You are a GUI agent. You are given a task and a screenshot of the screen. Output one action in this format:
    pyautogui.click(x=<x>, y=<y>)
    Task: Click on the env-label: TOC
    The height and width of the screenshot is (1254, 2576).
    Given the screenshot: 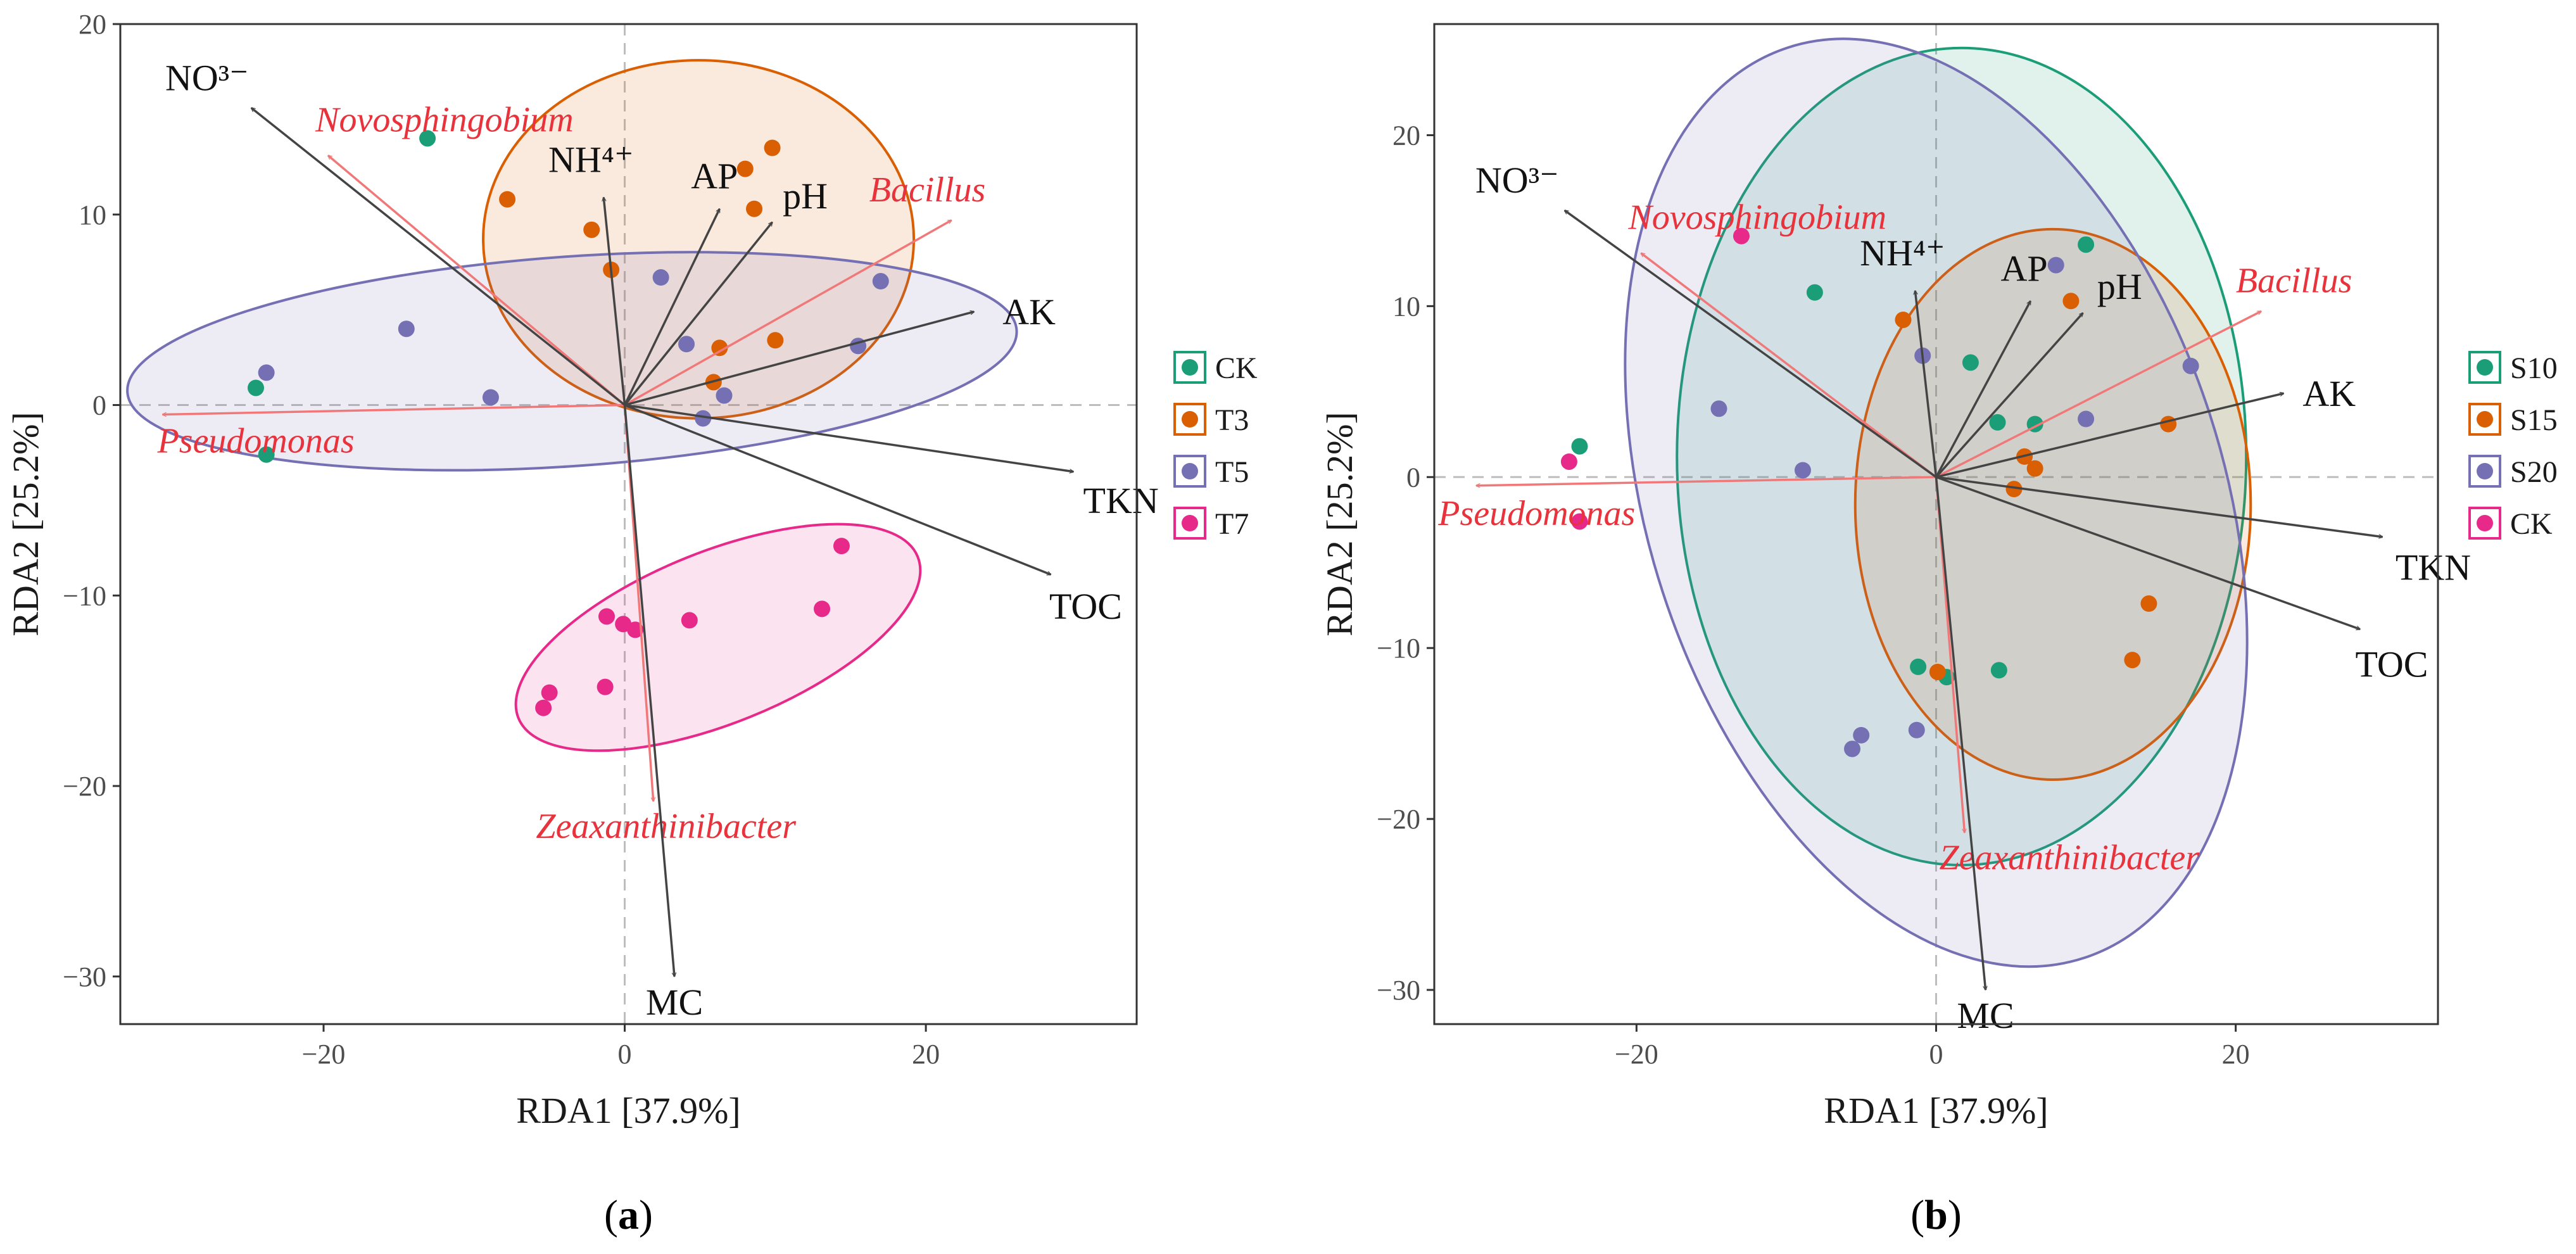 What is the action you would take?
    pyautogui.click(x=1085, y=606)
    